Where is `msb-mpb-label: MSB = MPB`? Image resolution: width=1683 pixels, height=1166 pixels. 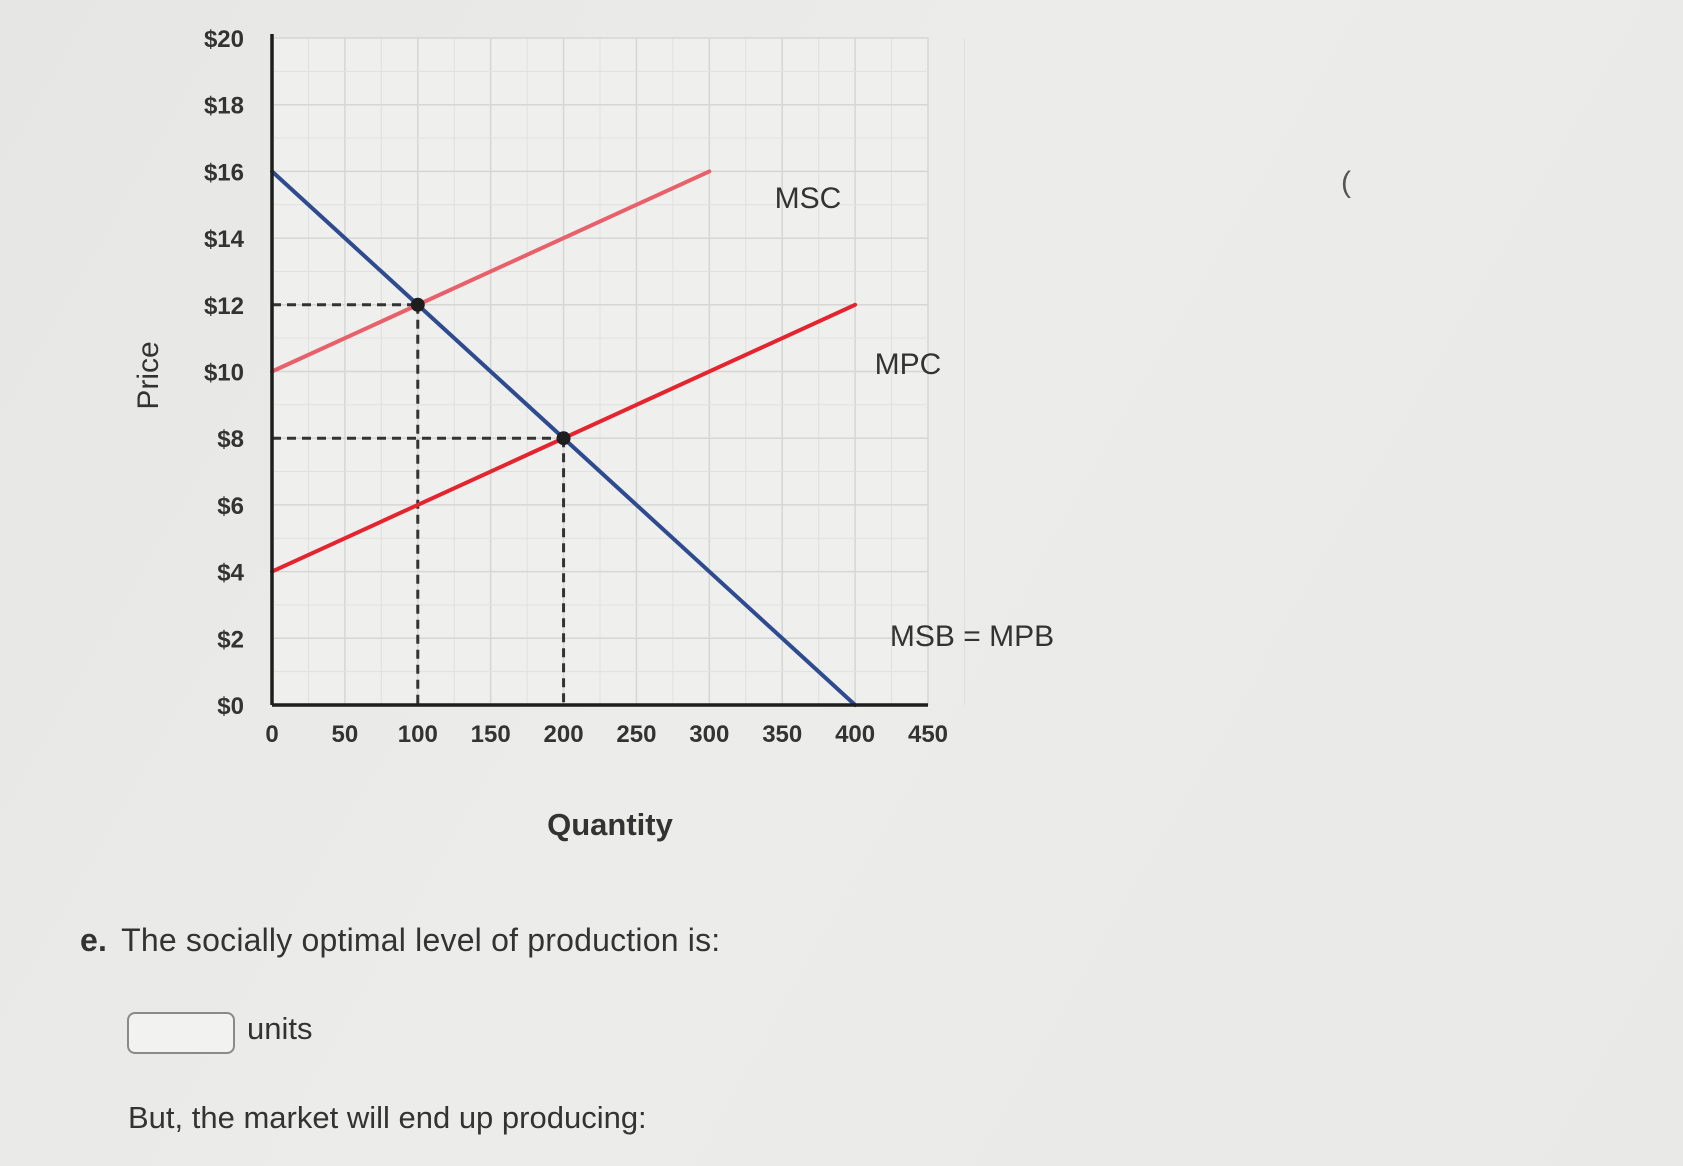 msb-mpb-label: MSB = MPB is located at coordinates (972, 636).